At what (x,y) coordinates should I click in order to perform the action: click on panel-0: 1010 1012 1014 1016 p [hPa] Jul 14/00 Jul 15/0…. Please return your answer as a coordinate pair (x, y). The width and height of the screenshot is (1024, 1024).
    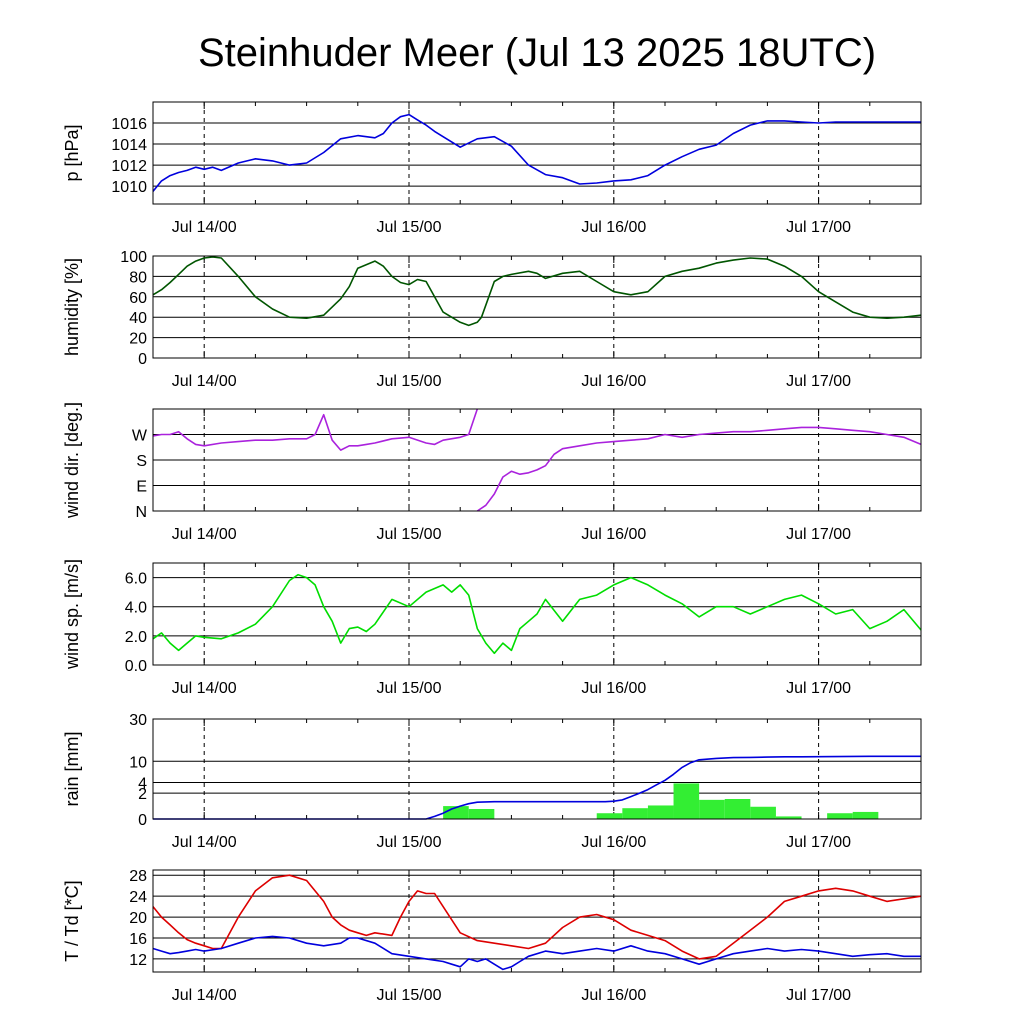
    Looking at the image, I should click on (492, 168).